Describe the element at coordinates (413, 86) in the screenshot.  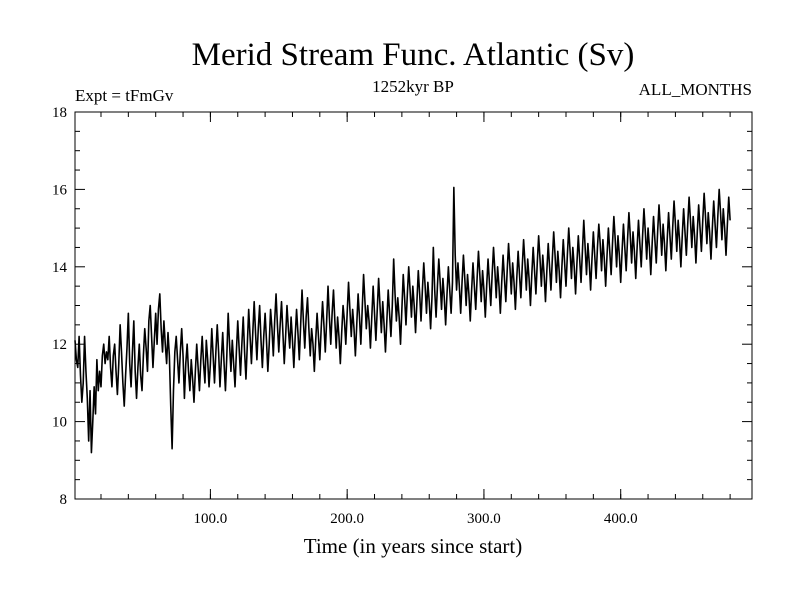
I see `period-label: 1252kyr BP` at that location.